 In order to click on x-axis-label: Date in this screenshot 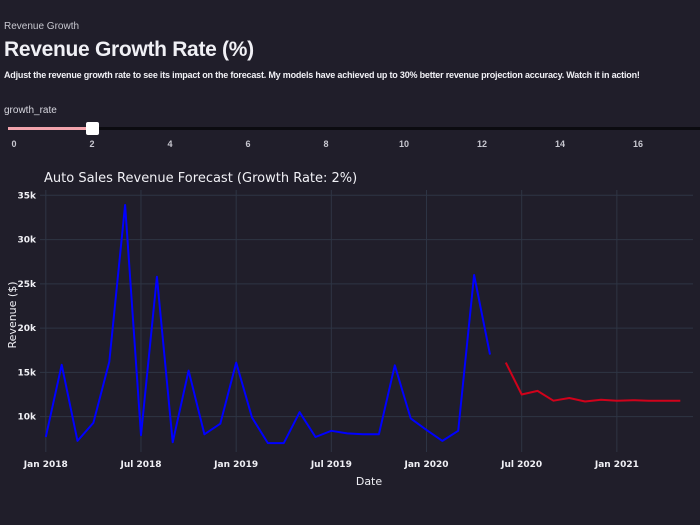, I will do `click(369, 481)`.